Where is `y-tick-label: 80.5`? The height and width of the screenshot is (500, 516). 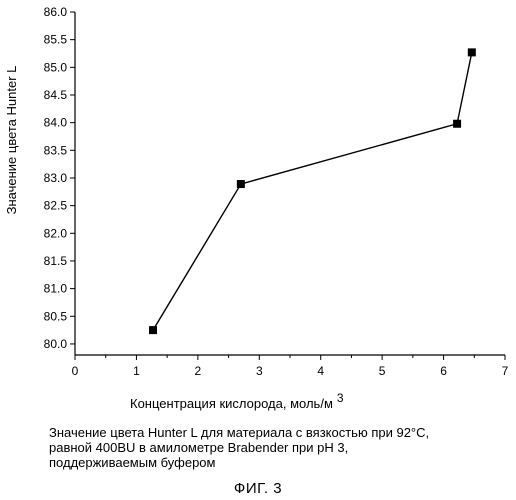 y-tick-label: 80.5 is located at coordinates (56, 316).